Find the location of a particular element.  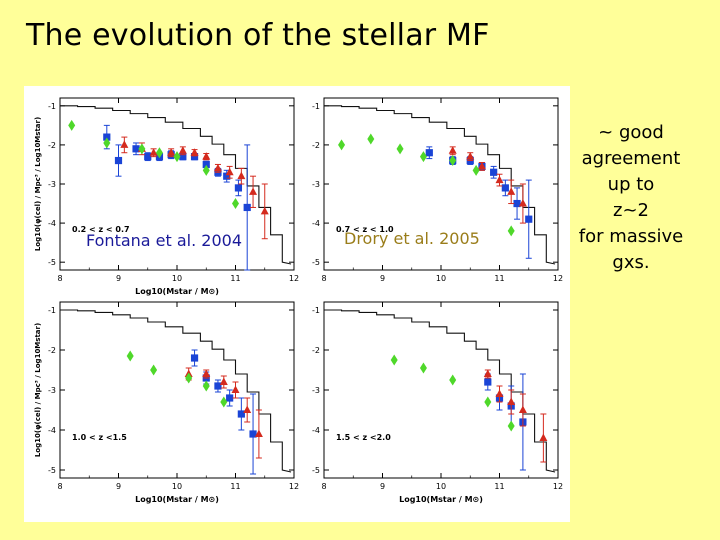

redshift-range-label: 1.5 < z <2.0 is located at coordinates (363, 437).